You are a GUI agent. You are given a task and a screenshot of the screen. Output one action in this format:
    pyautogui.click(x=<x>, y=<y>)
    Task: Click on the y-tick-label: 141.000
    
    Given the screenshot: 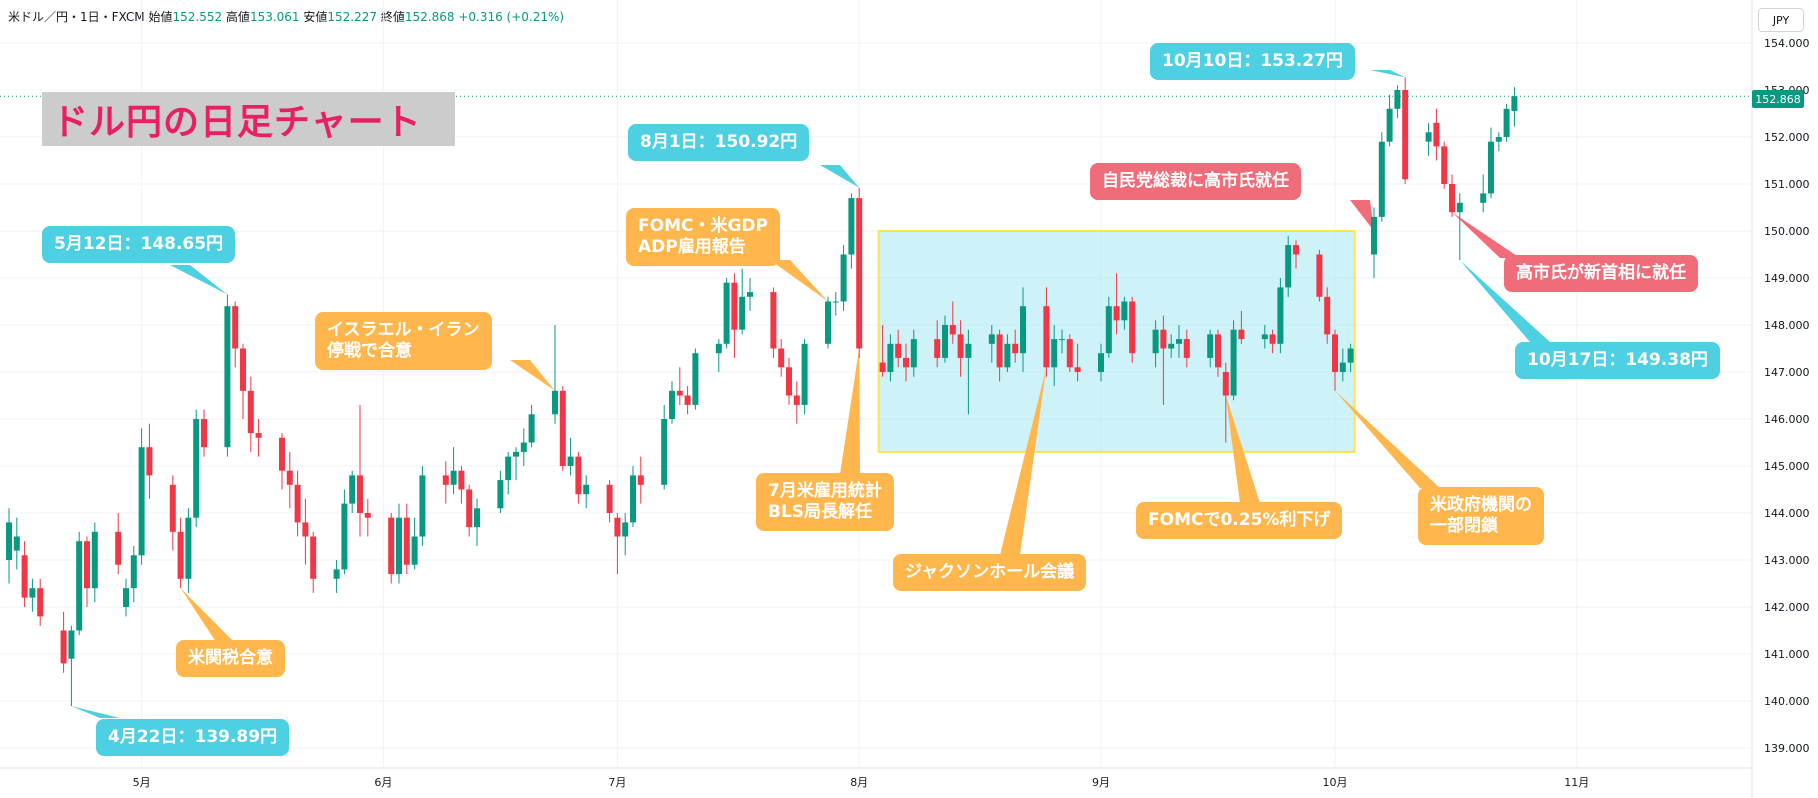 What is the action you would take?
    pyautogui.click(x=1787, y=654)
    